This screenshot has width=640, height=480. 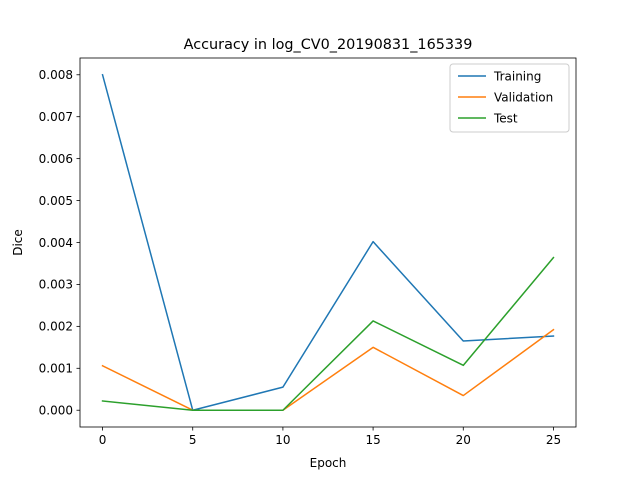 What do you see at coordinates (56, 411) in the screenshot?
I see `y-tick-label: 0.000` at bounding box center [56, 411].